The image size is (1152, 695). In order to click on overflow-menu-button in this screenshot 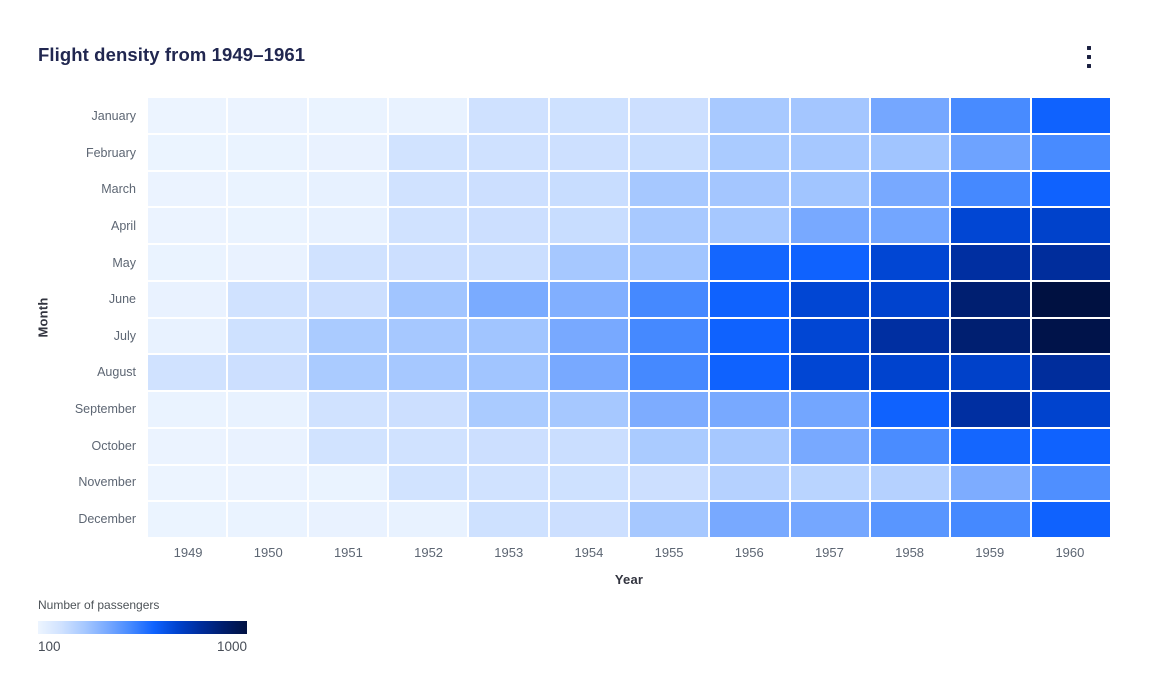, I will do `click(1089, 57)`.